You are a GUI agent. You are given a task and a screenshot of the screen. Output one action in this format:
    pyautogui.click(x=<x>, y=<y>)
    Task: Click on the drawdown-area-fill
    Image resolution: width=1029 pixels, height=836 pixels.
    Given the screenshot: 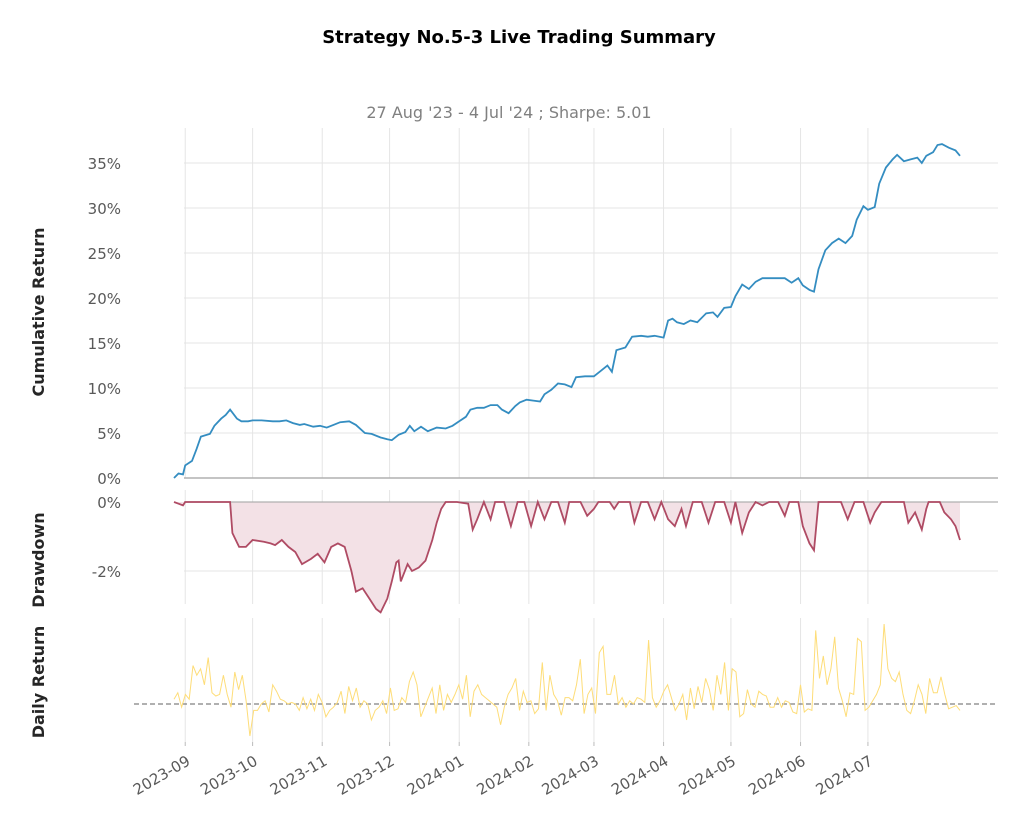 What is the action you would take?
    pyautogui.click(x=567, y=557)
    